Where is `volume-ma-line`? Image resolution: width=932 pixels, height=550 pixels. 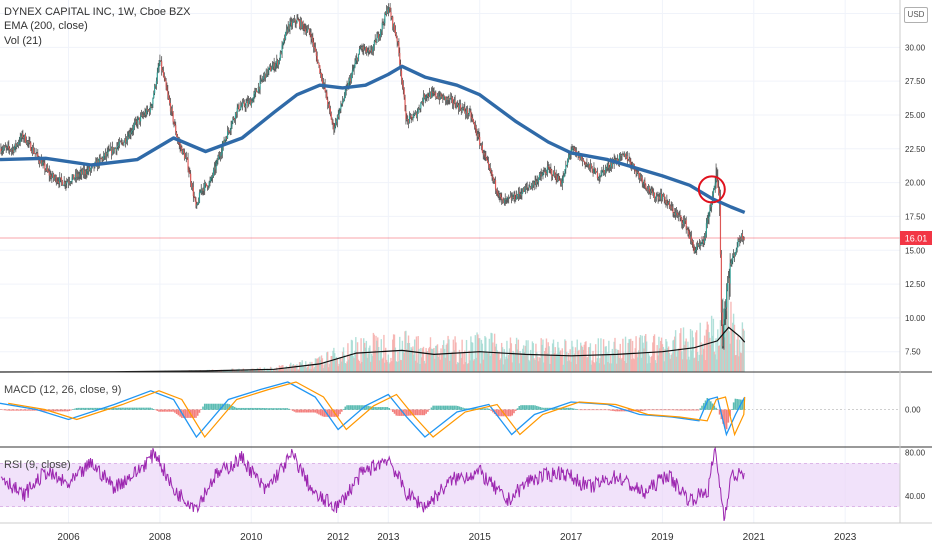
volume-ma-line is located at coordinates (373, 349).